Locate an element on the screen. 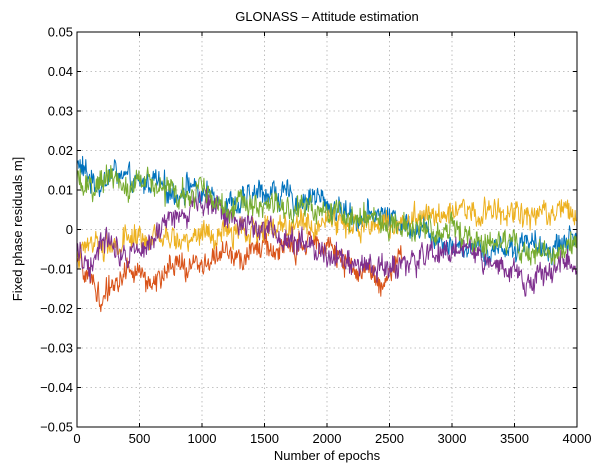 The height and width of the screenshot is (465, 600). y-tick-label: −0.04 is located at coordinates (56, 387).